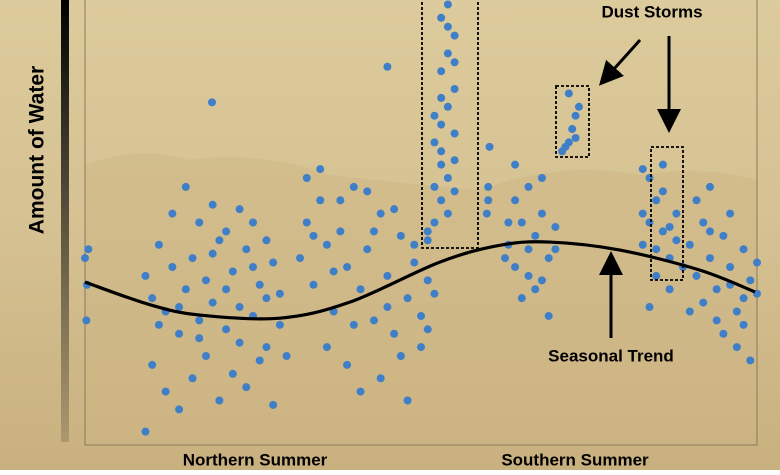 This screenshot has height=475, width=780. Describe the element at coordinates (450, 124) in the screenshot. I see `highlight-box` at that location.